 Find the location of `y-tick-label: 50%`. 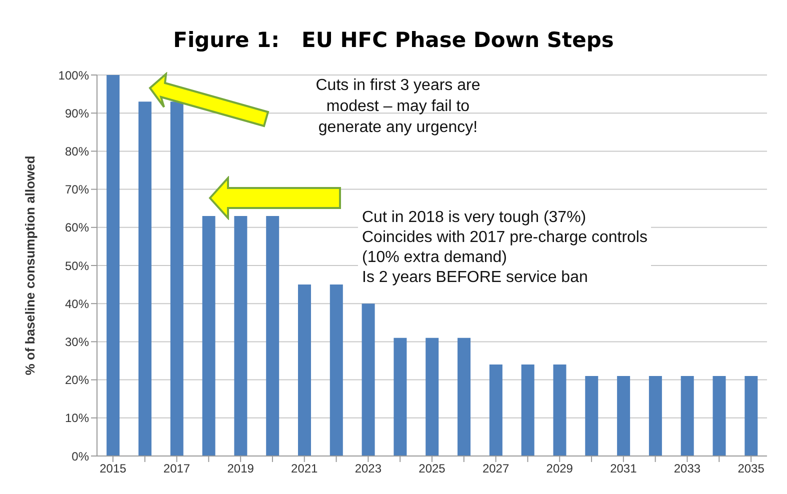

y-tick-label: 50% is located at coordinates (77, 265).